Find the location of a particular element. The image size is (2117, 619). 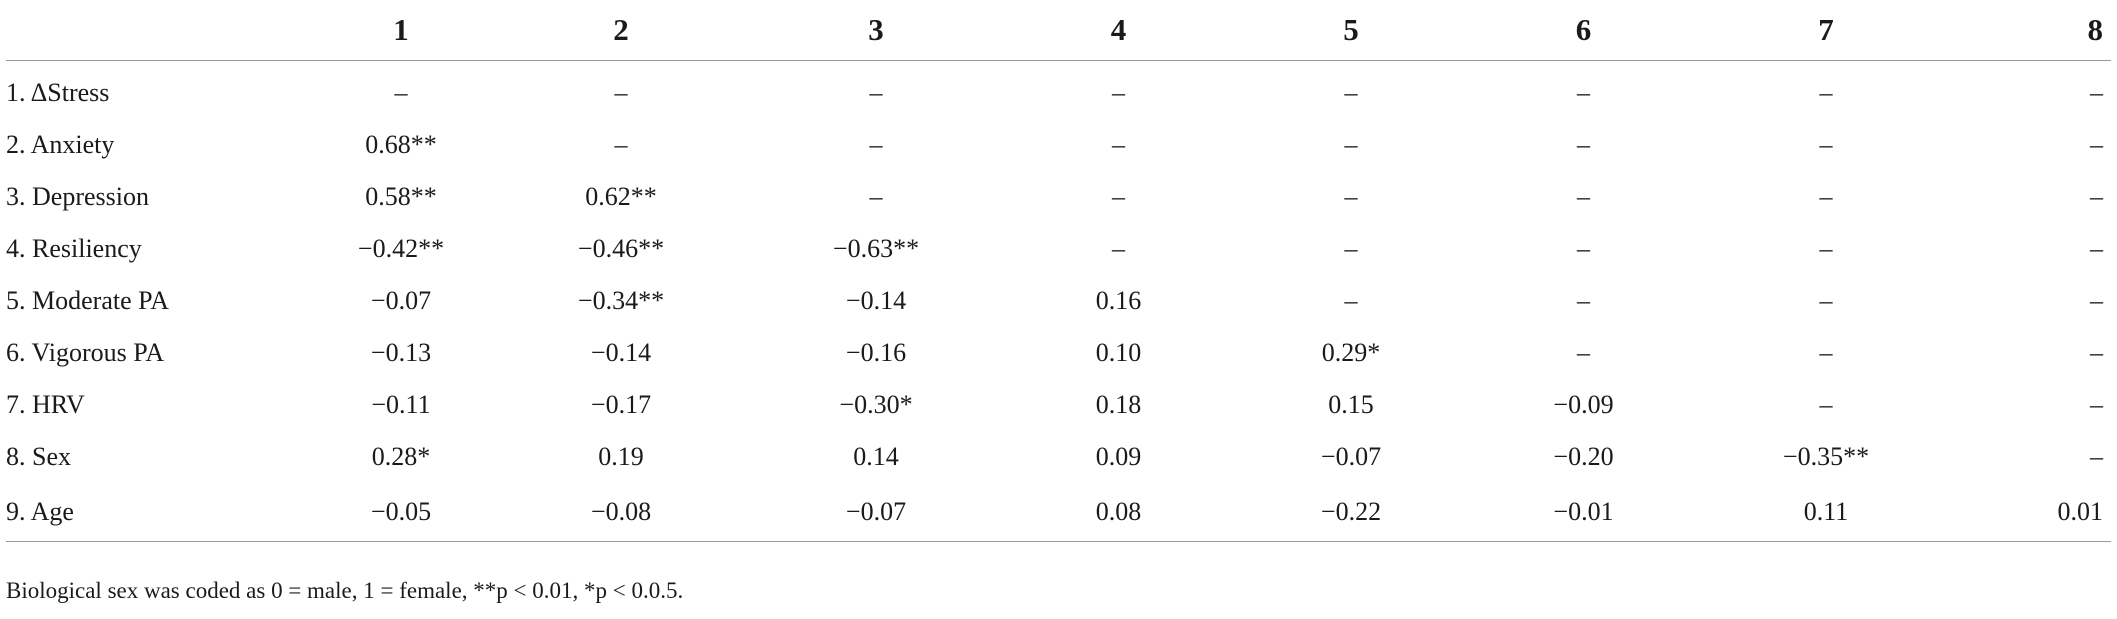

column-header: 2 is located at coordinates (621, 30).